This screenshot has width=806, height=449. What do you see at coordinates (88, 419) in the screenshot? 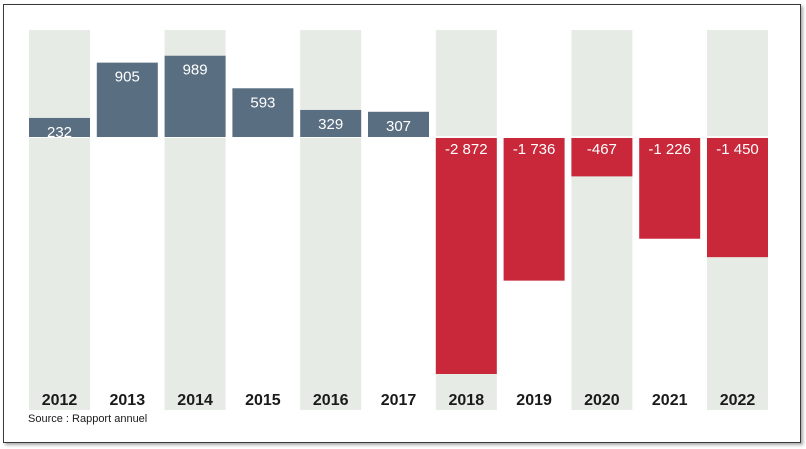
I see `chart-source: Source : Rapport annuel` at bounding box center [88, 419].